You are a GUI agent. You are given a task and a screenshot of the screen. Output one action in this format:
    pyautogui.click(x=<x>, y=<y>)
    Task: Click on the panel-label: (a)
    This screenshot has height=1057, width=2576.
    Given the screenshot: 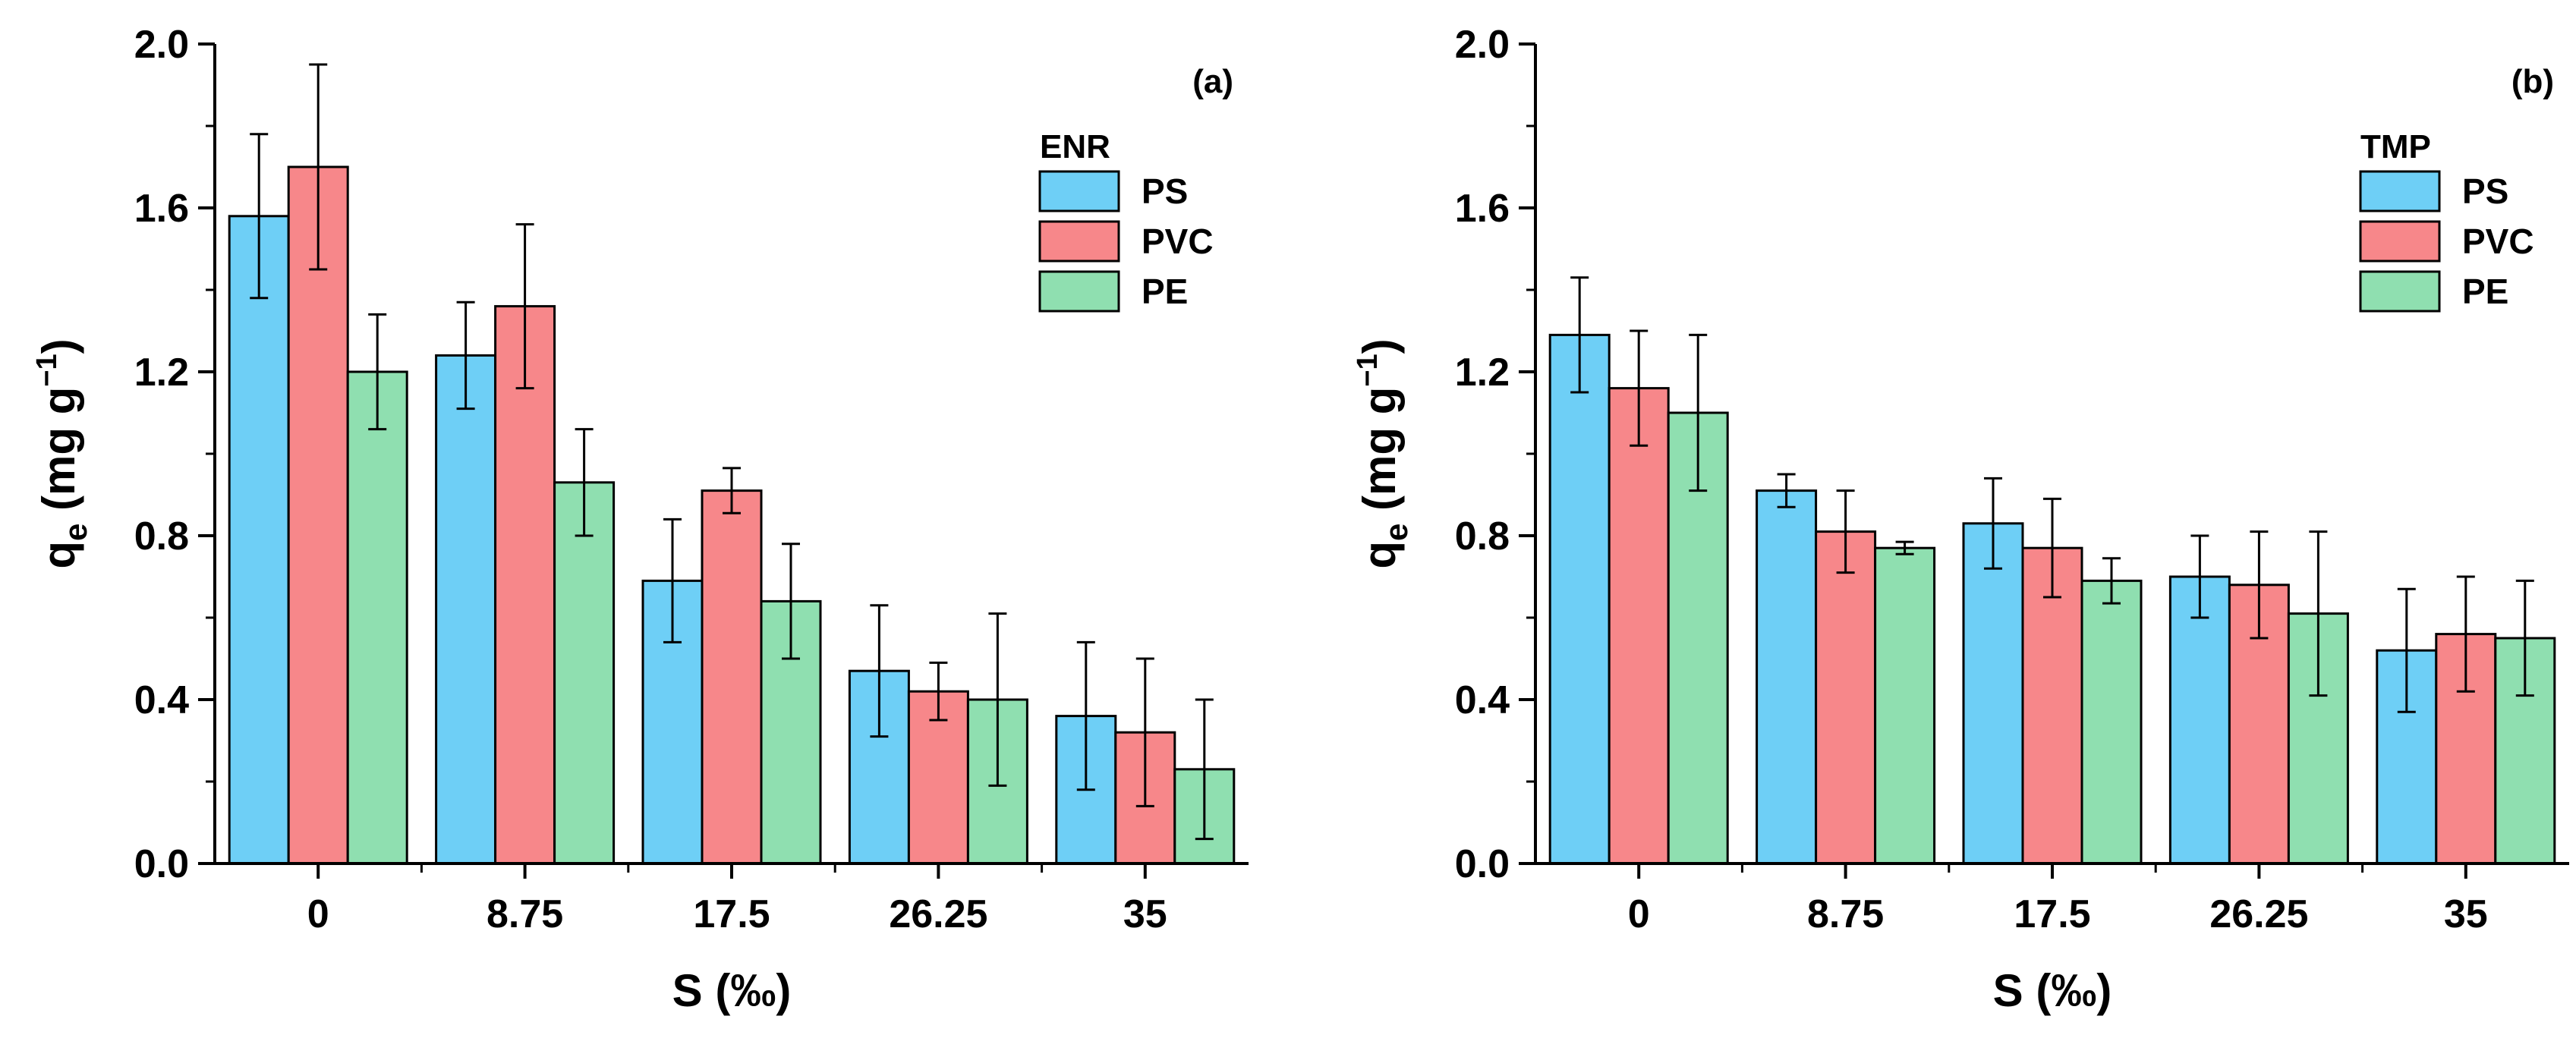 What is the action you would take?
    pyautogui.click(x=1212, y=81)
    